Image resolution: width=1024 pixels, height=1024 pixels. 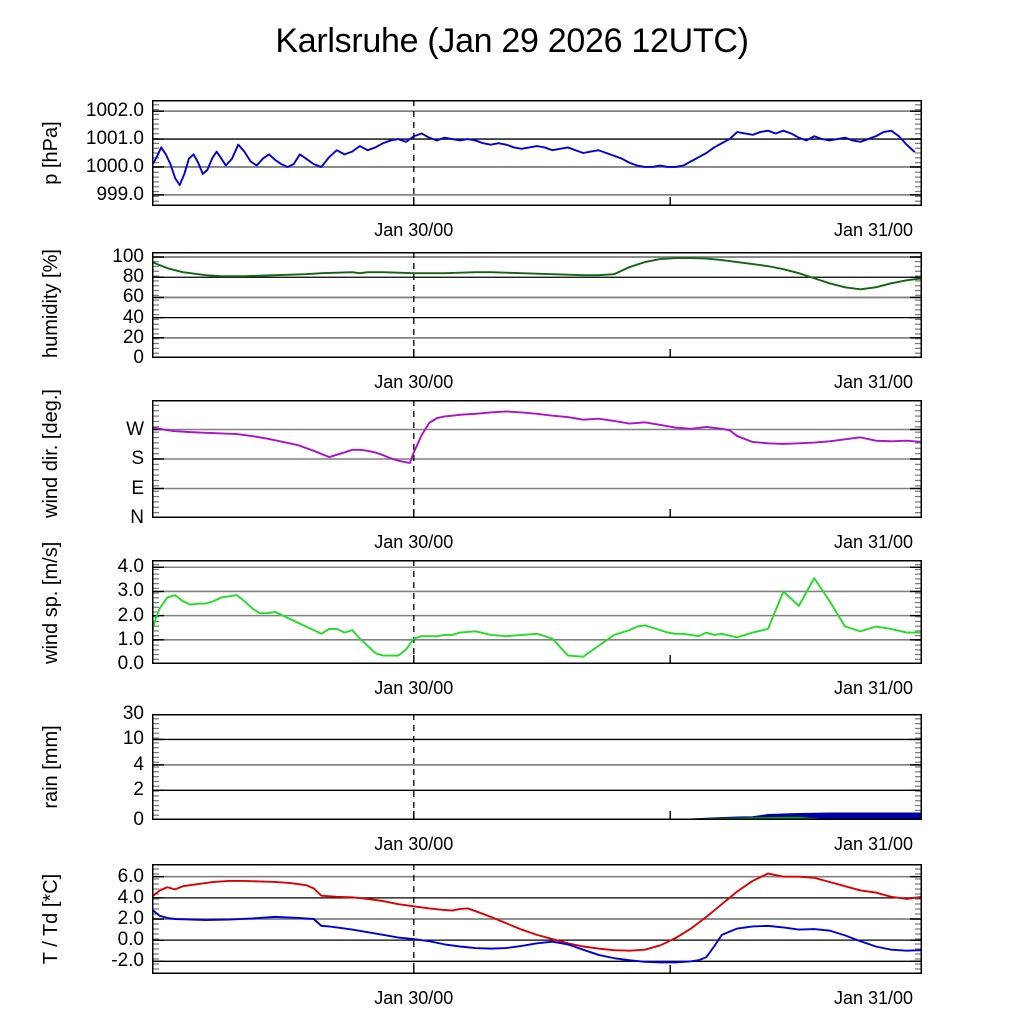 What do you see at coordinates (537, 919) in the screenshot?
I see `plot-area-temperature` at bounding box center [537, 919].